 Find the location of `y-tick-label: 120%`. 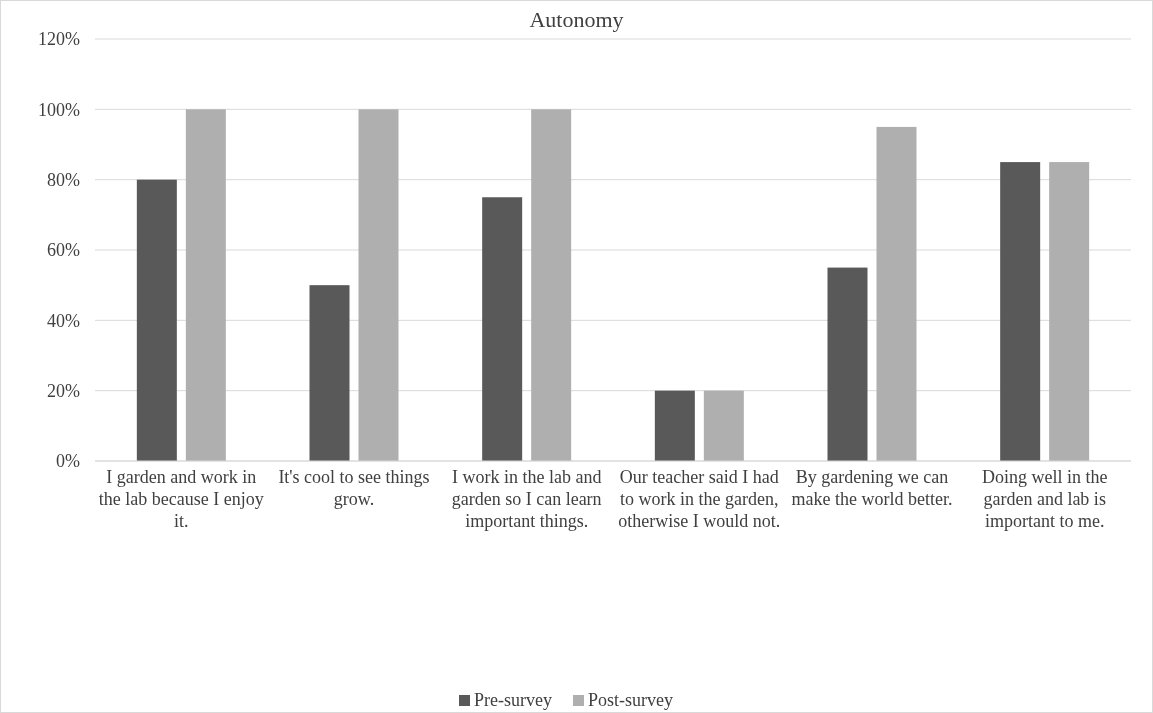

y-tick-label: 120% is located at coordinates (59, 39).